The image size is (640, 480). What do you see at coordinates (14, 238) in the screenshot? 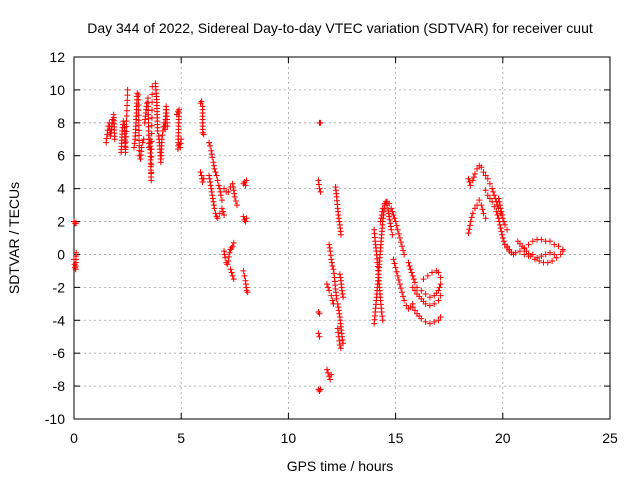
I see `y-axis-label: SDTVAR / TECUs` at bounding box center [14, 238].